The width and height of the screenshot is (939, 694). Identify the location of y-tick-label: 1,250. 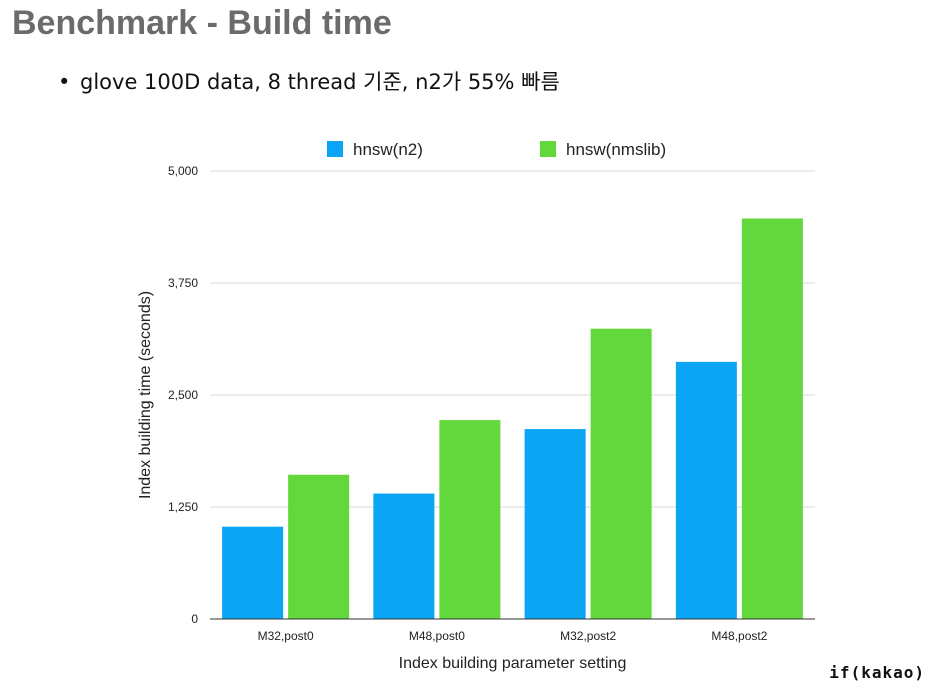
(183, 507).